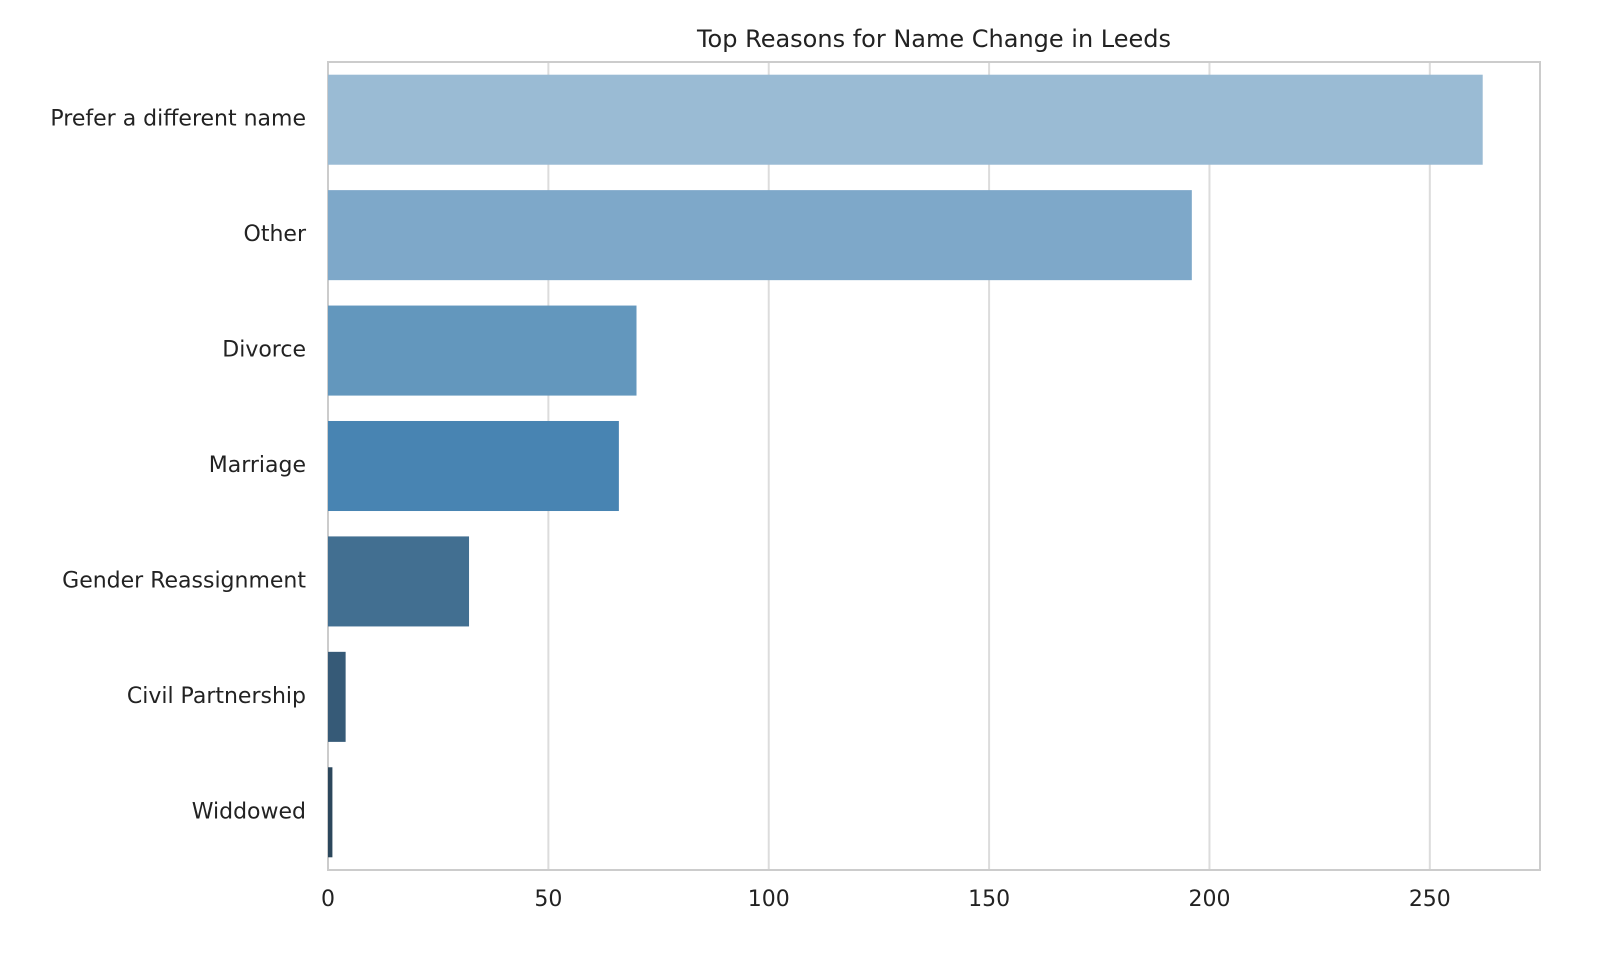  Describe the element at coordinates (1430, 899) in the screenshot. I see `x-tick-label: 250` at that location.